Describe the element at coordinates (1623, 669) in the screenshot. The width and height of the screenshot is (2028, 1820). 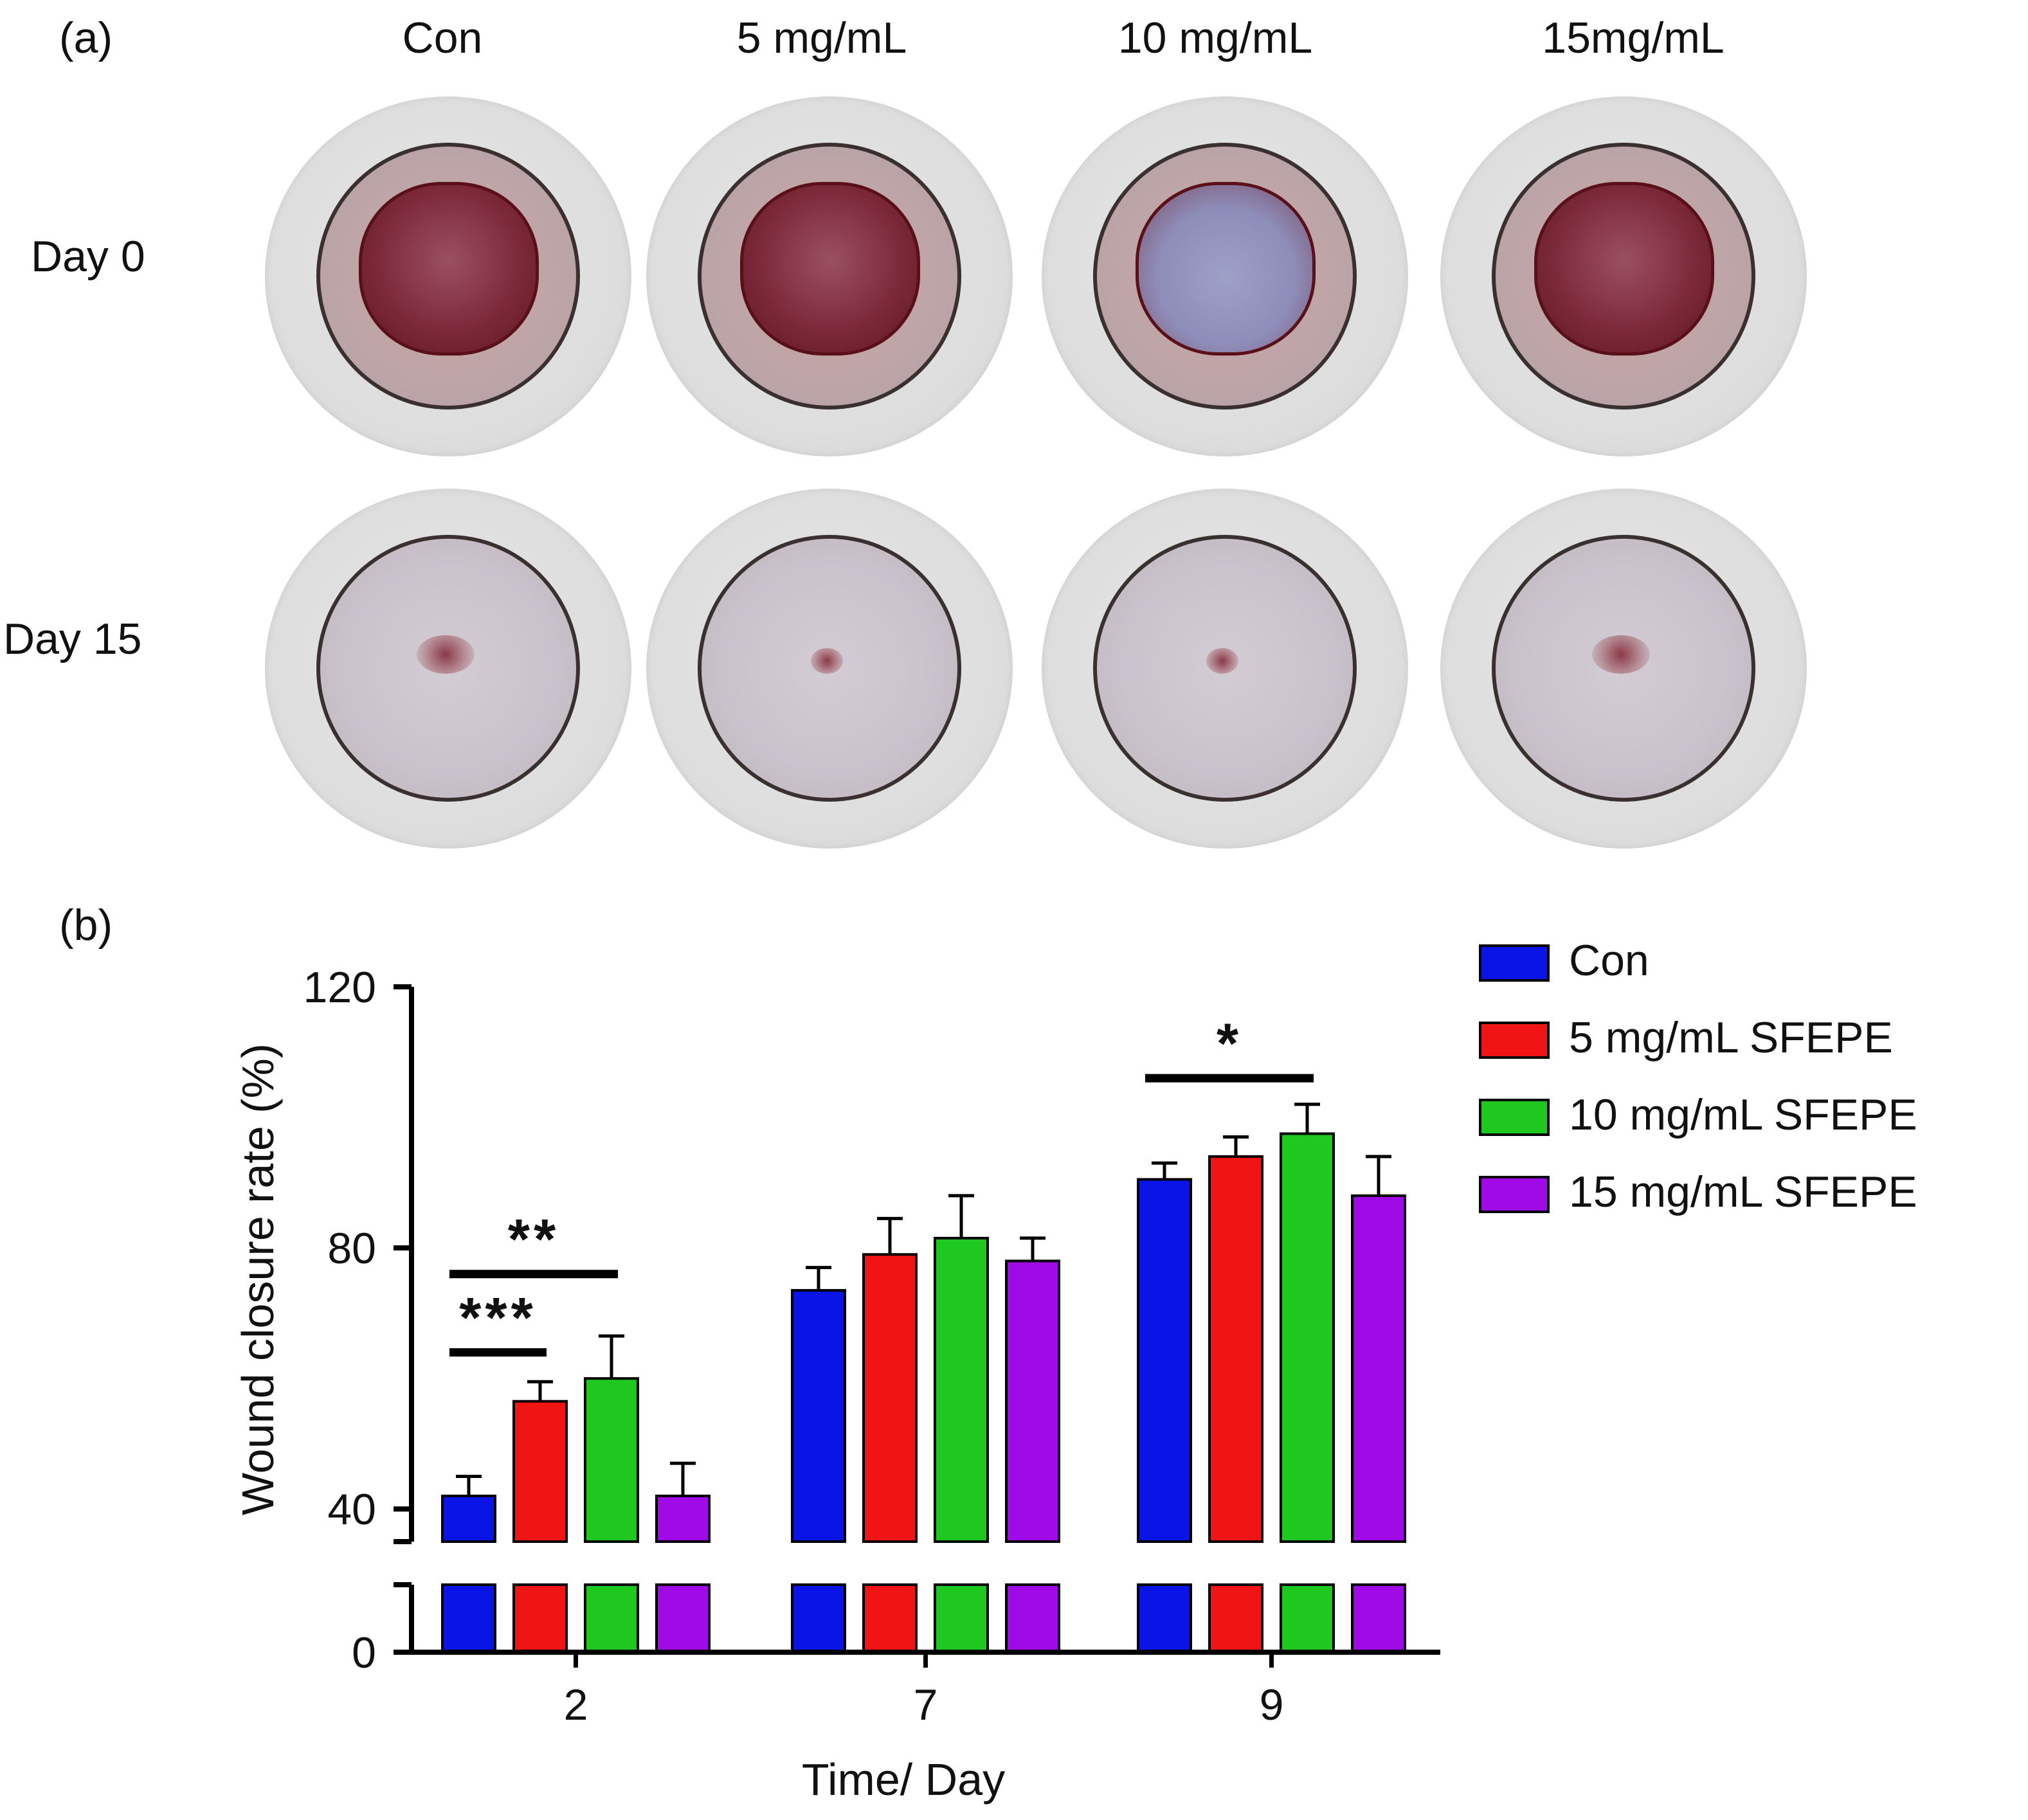
I see `wound-photo-15mg-day15` at that location.